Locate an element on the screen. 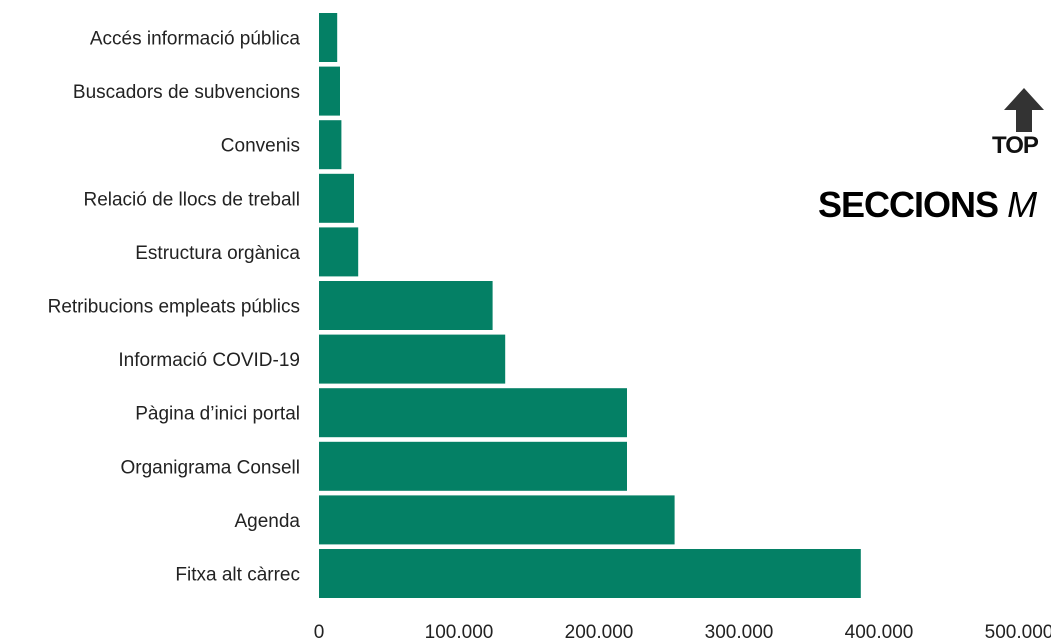 This screenshot has width=1051, height=640. category-label-4: Estructura orgànica is located at coordinates (217, 253).